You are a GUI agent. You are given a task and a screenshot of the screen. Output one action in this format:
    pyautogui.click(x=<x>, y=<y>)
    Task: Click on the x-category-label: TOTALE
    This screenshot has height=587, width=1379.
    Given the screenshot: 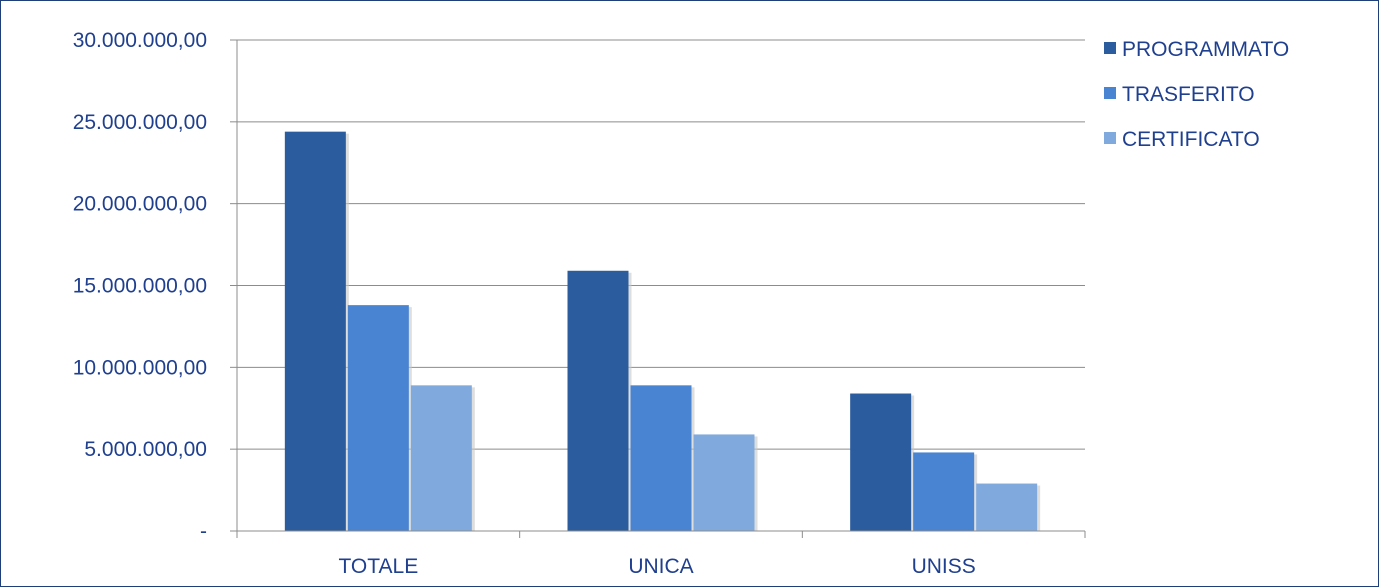 What is the action you would take?
    pyautogui.click(x=378, y=566)
    